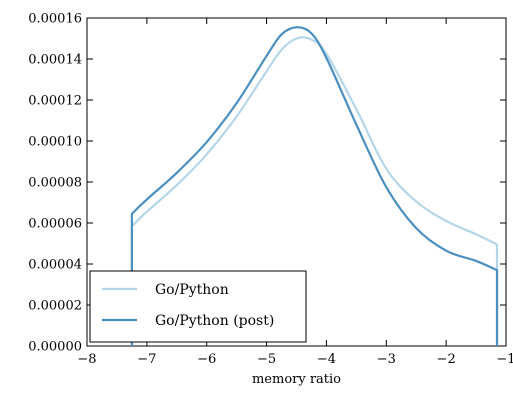 The width and height of the screenshot is (513, 393). I want to click on x-tick-label: −7, so click(146, 359).